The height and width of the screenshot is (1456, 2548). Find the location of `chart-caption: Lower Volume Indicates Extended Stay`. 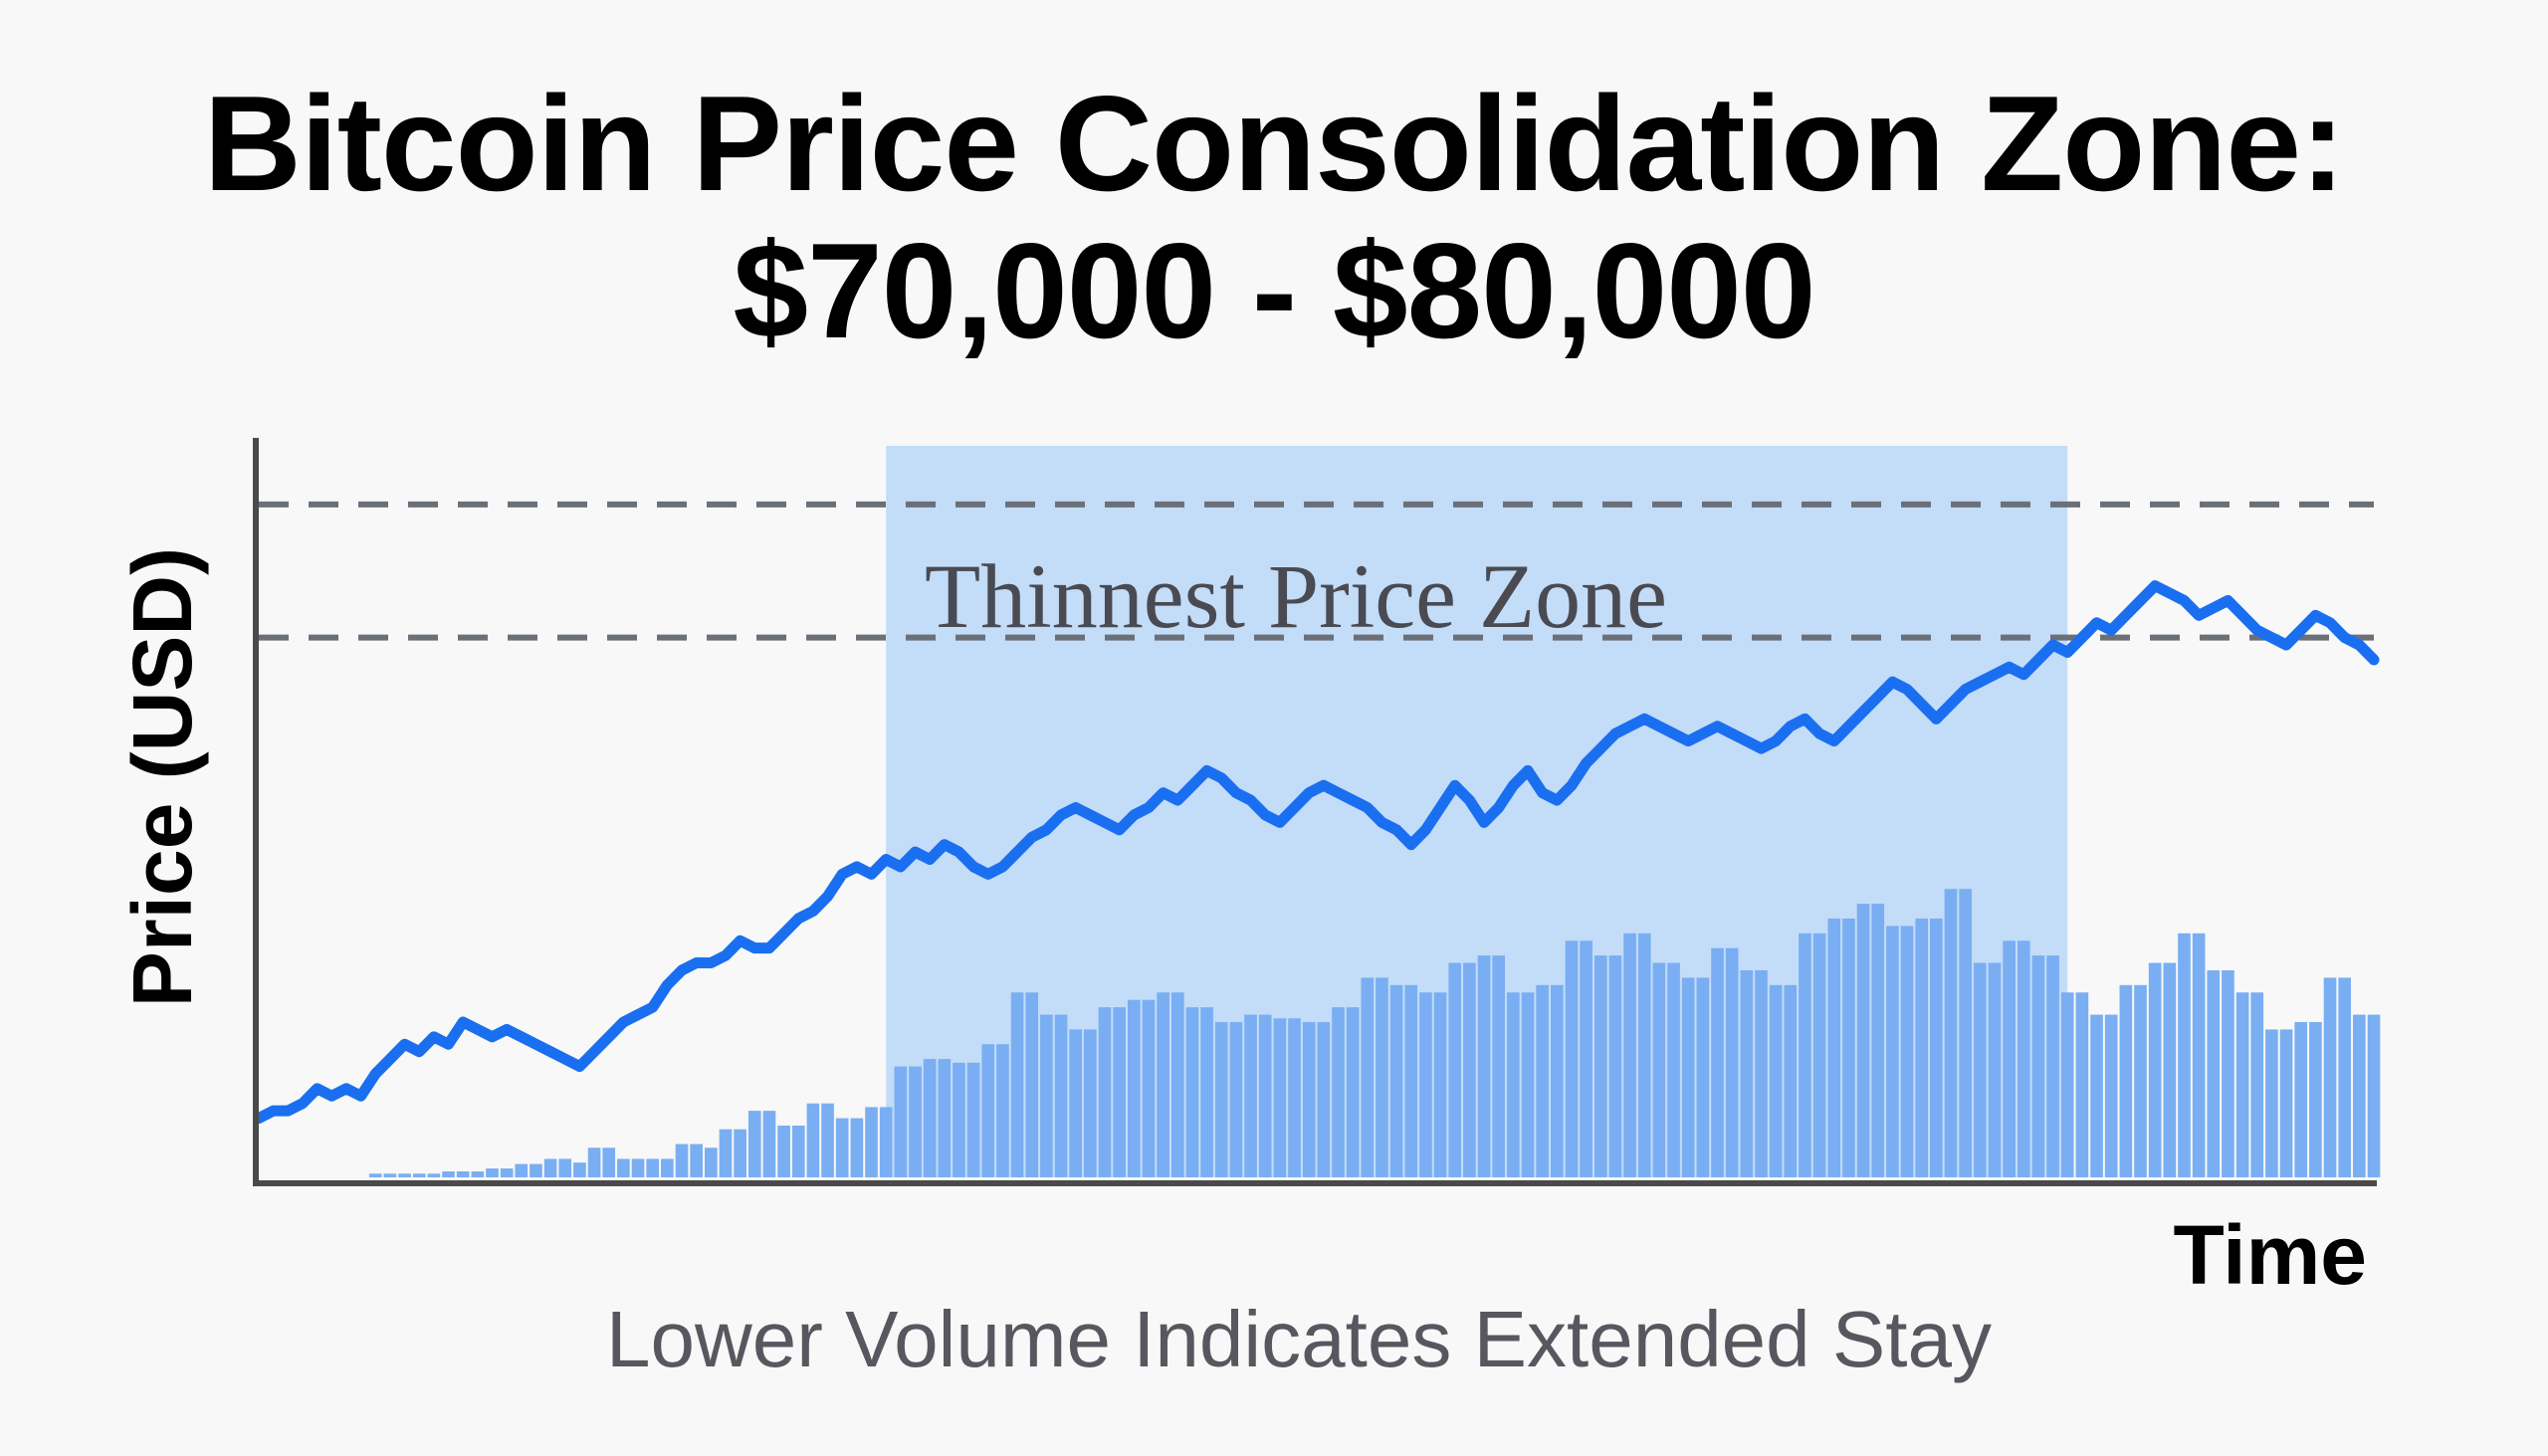

chart-caption: Lower Volume Indicates Extended Stay is located at coordinates (1299, 1339).